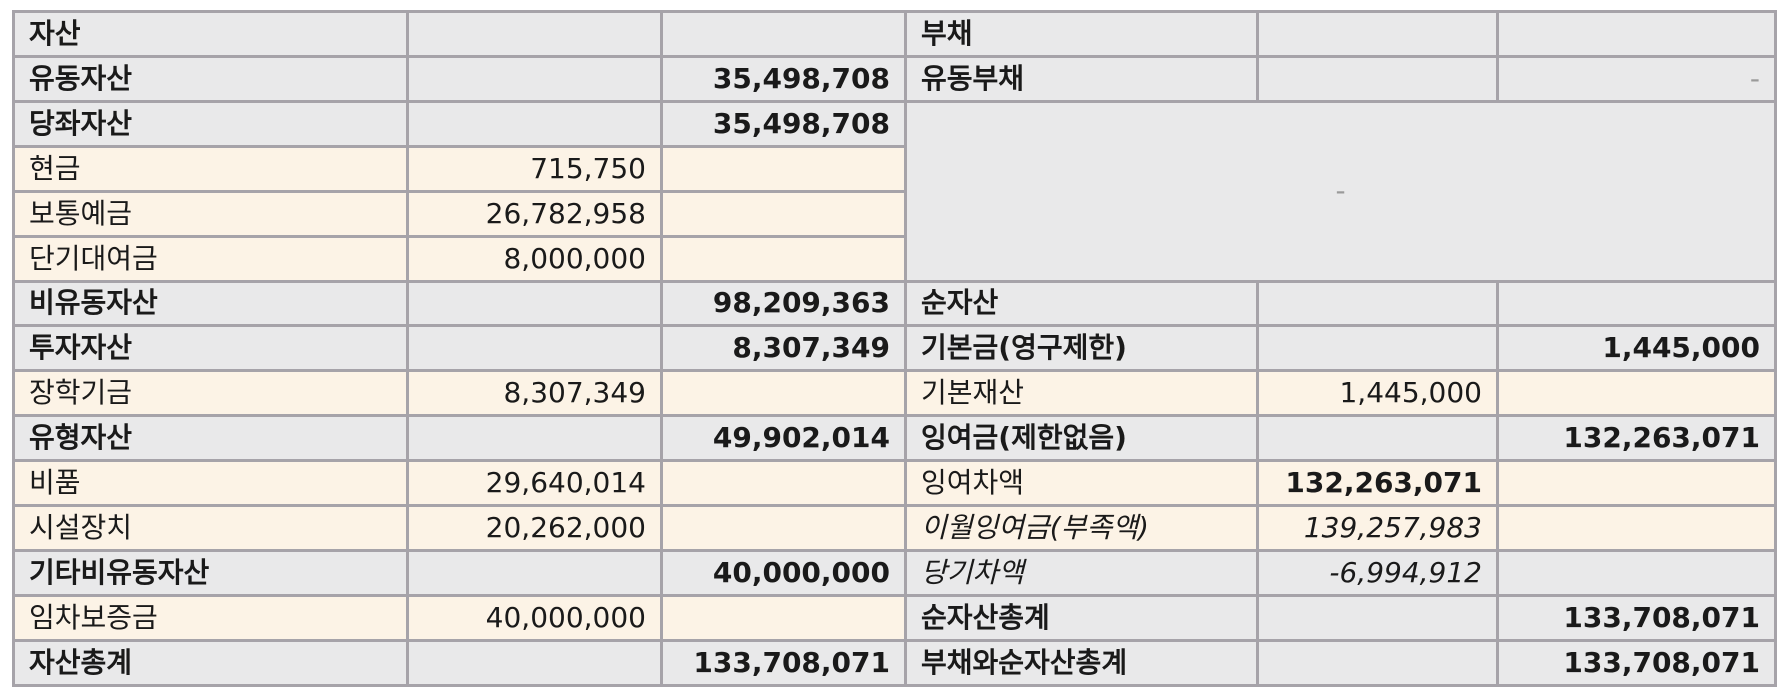  I want to click on current-assets-total: 35,498,708, so click(783, 78).